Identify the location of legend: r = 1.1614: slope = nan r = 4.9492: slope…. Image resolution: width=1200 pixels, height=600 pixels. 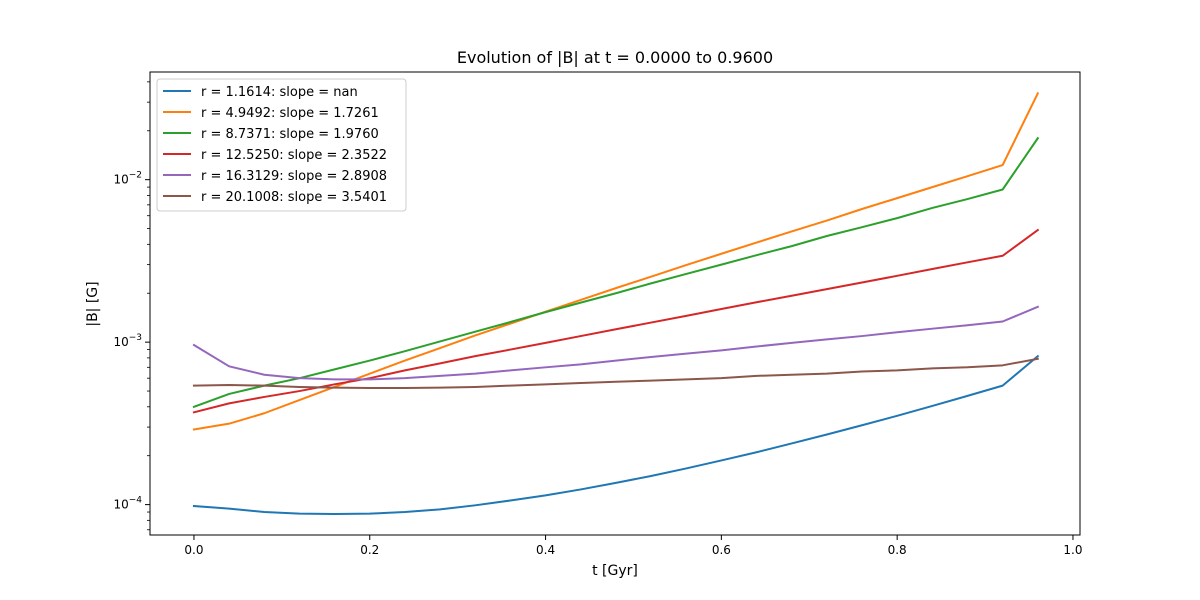
(281, 145).